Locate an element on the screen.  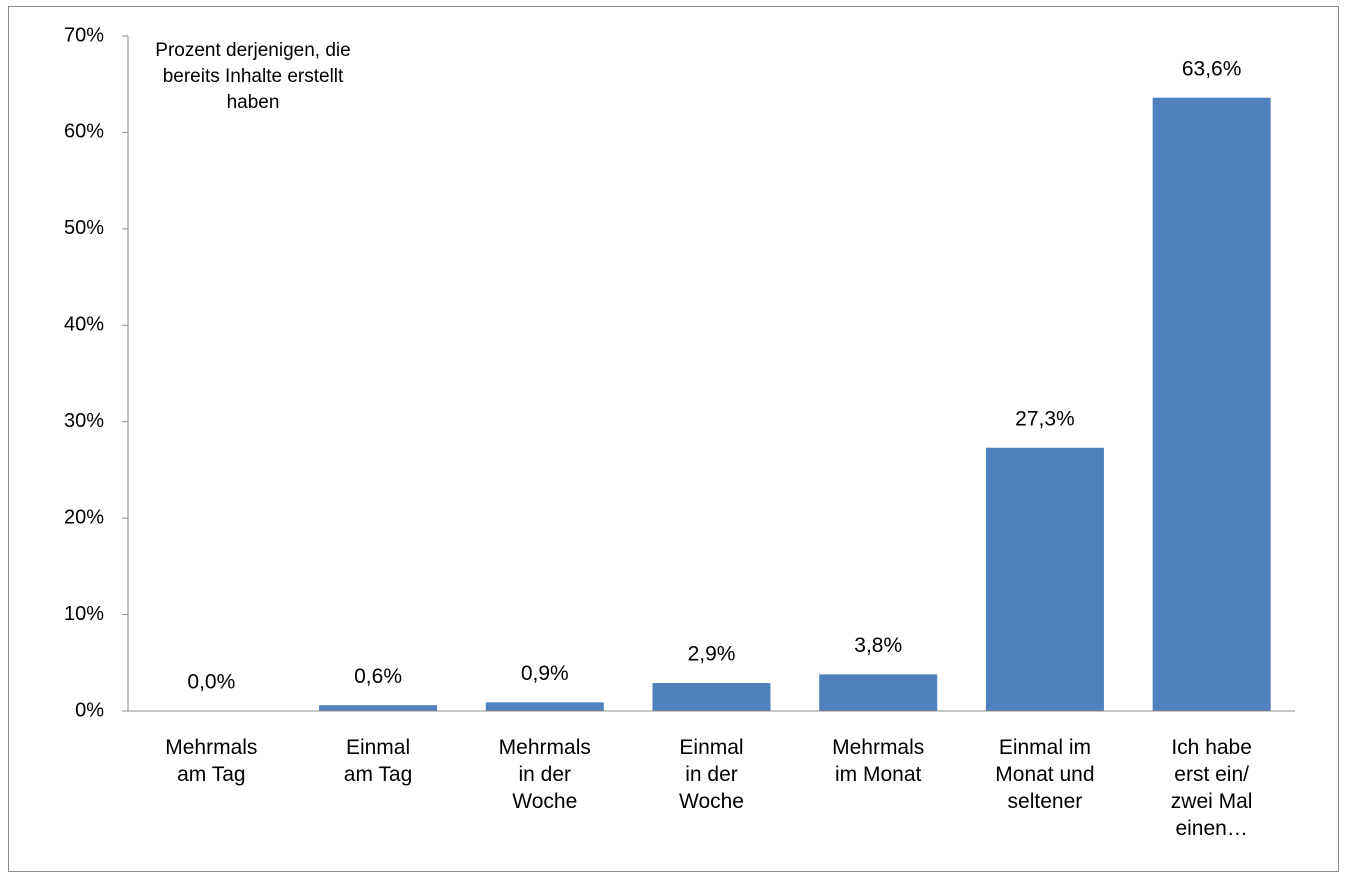
y-tick-label: 0% is located at coordinates (89, 710).